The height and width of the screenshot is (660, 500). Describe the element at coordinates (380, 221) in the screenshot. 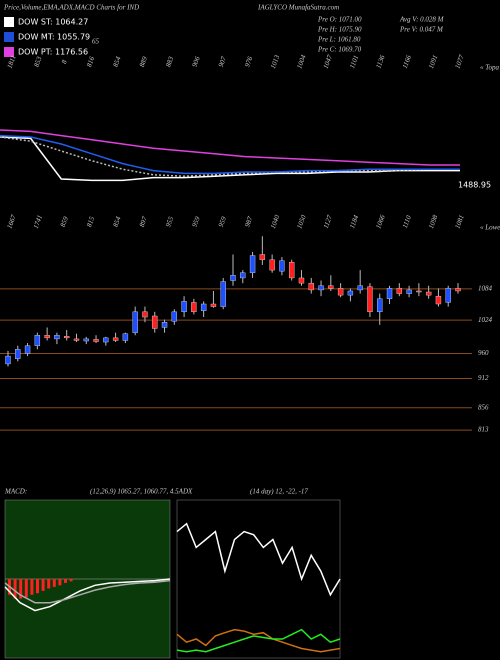

I see `volume-label: 1066` at that location.